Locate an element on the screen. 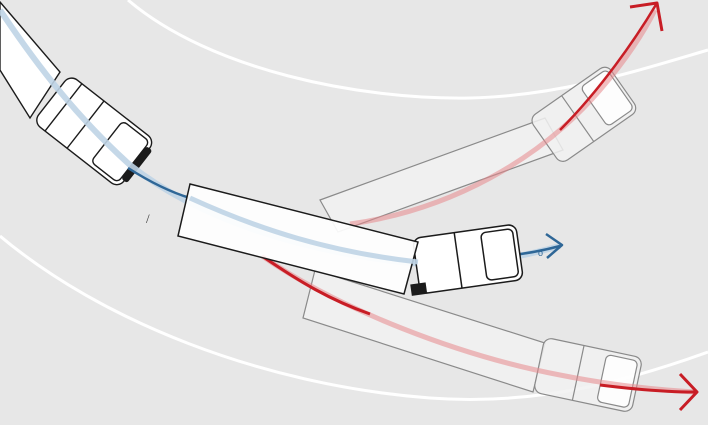 The image size is (708, 425). truck-jackknifed-cab is located at coordinates (467, 260).